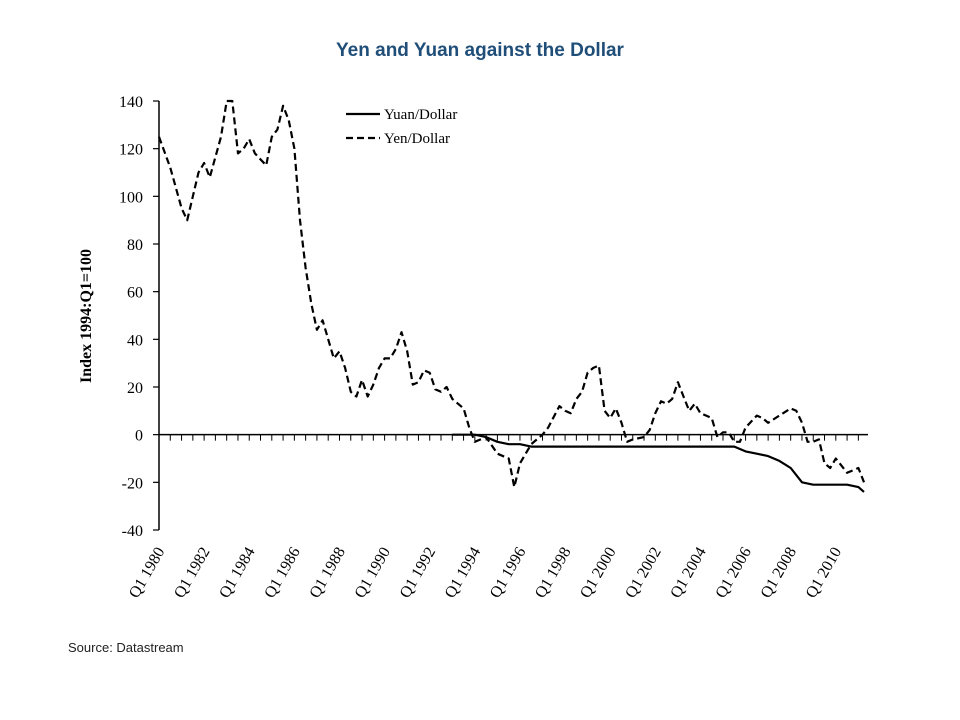 The width and height of the screenshot is (960, 720). I want to click on x-tick-label: Q1 2000, so click(598, 573).